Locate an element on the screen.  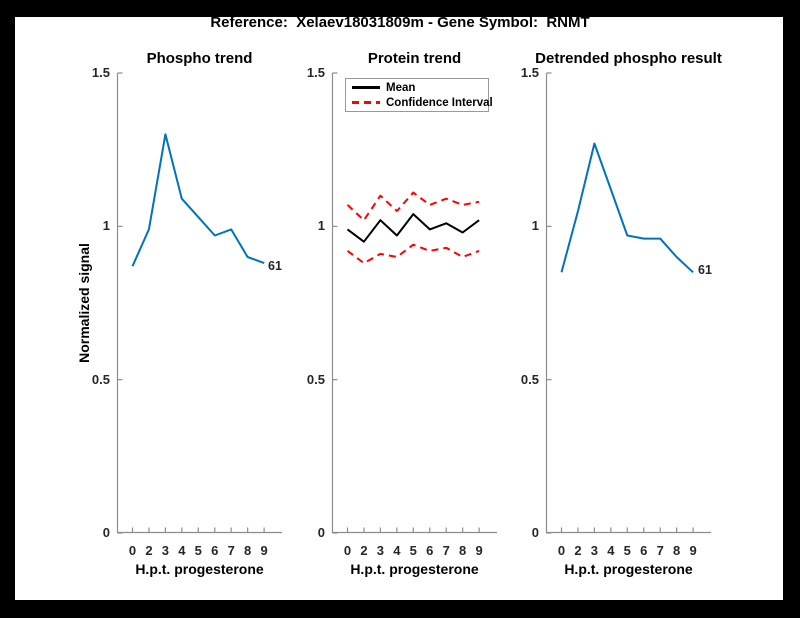
confidence-interval-lower-line is located at coordinates (413, 254).